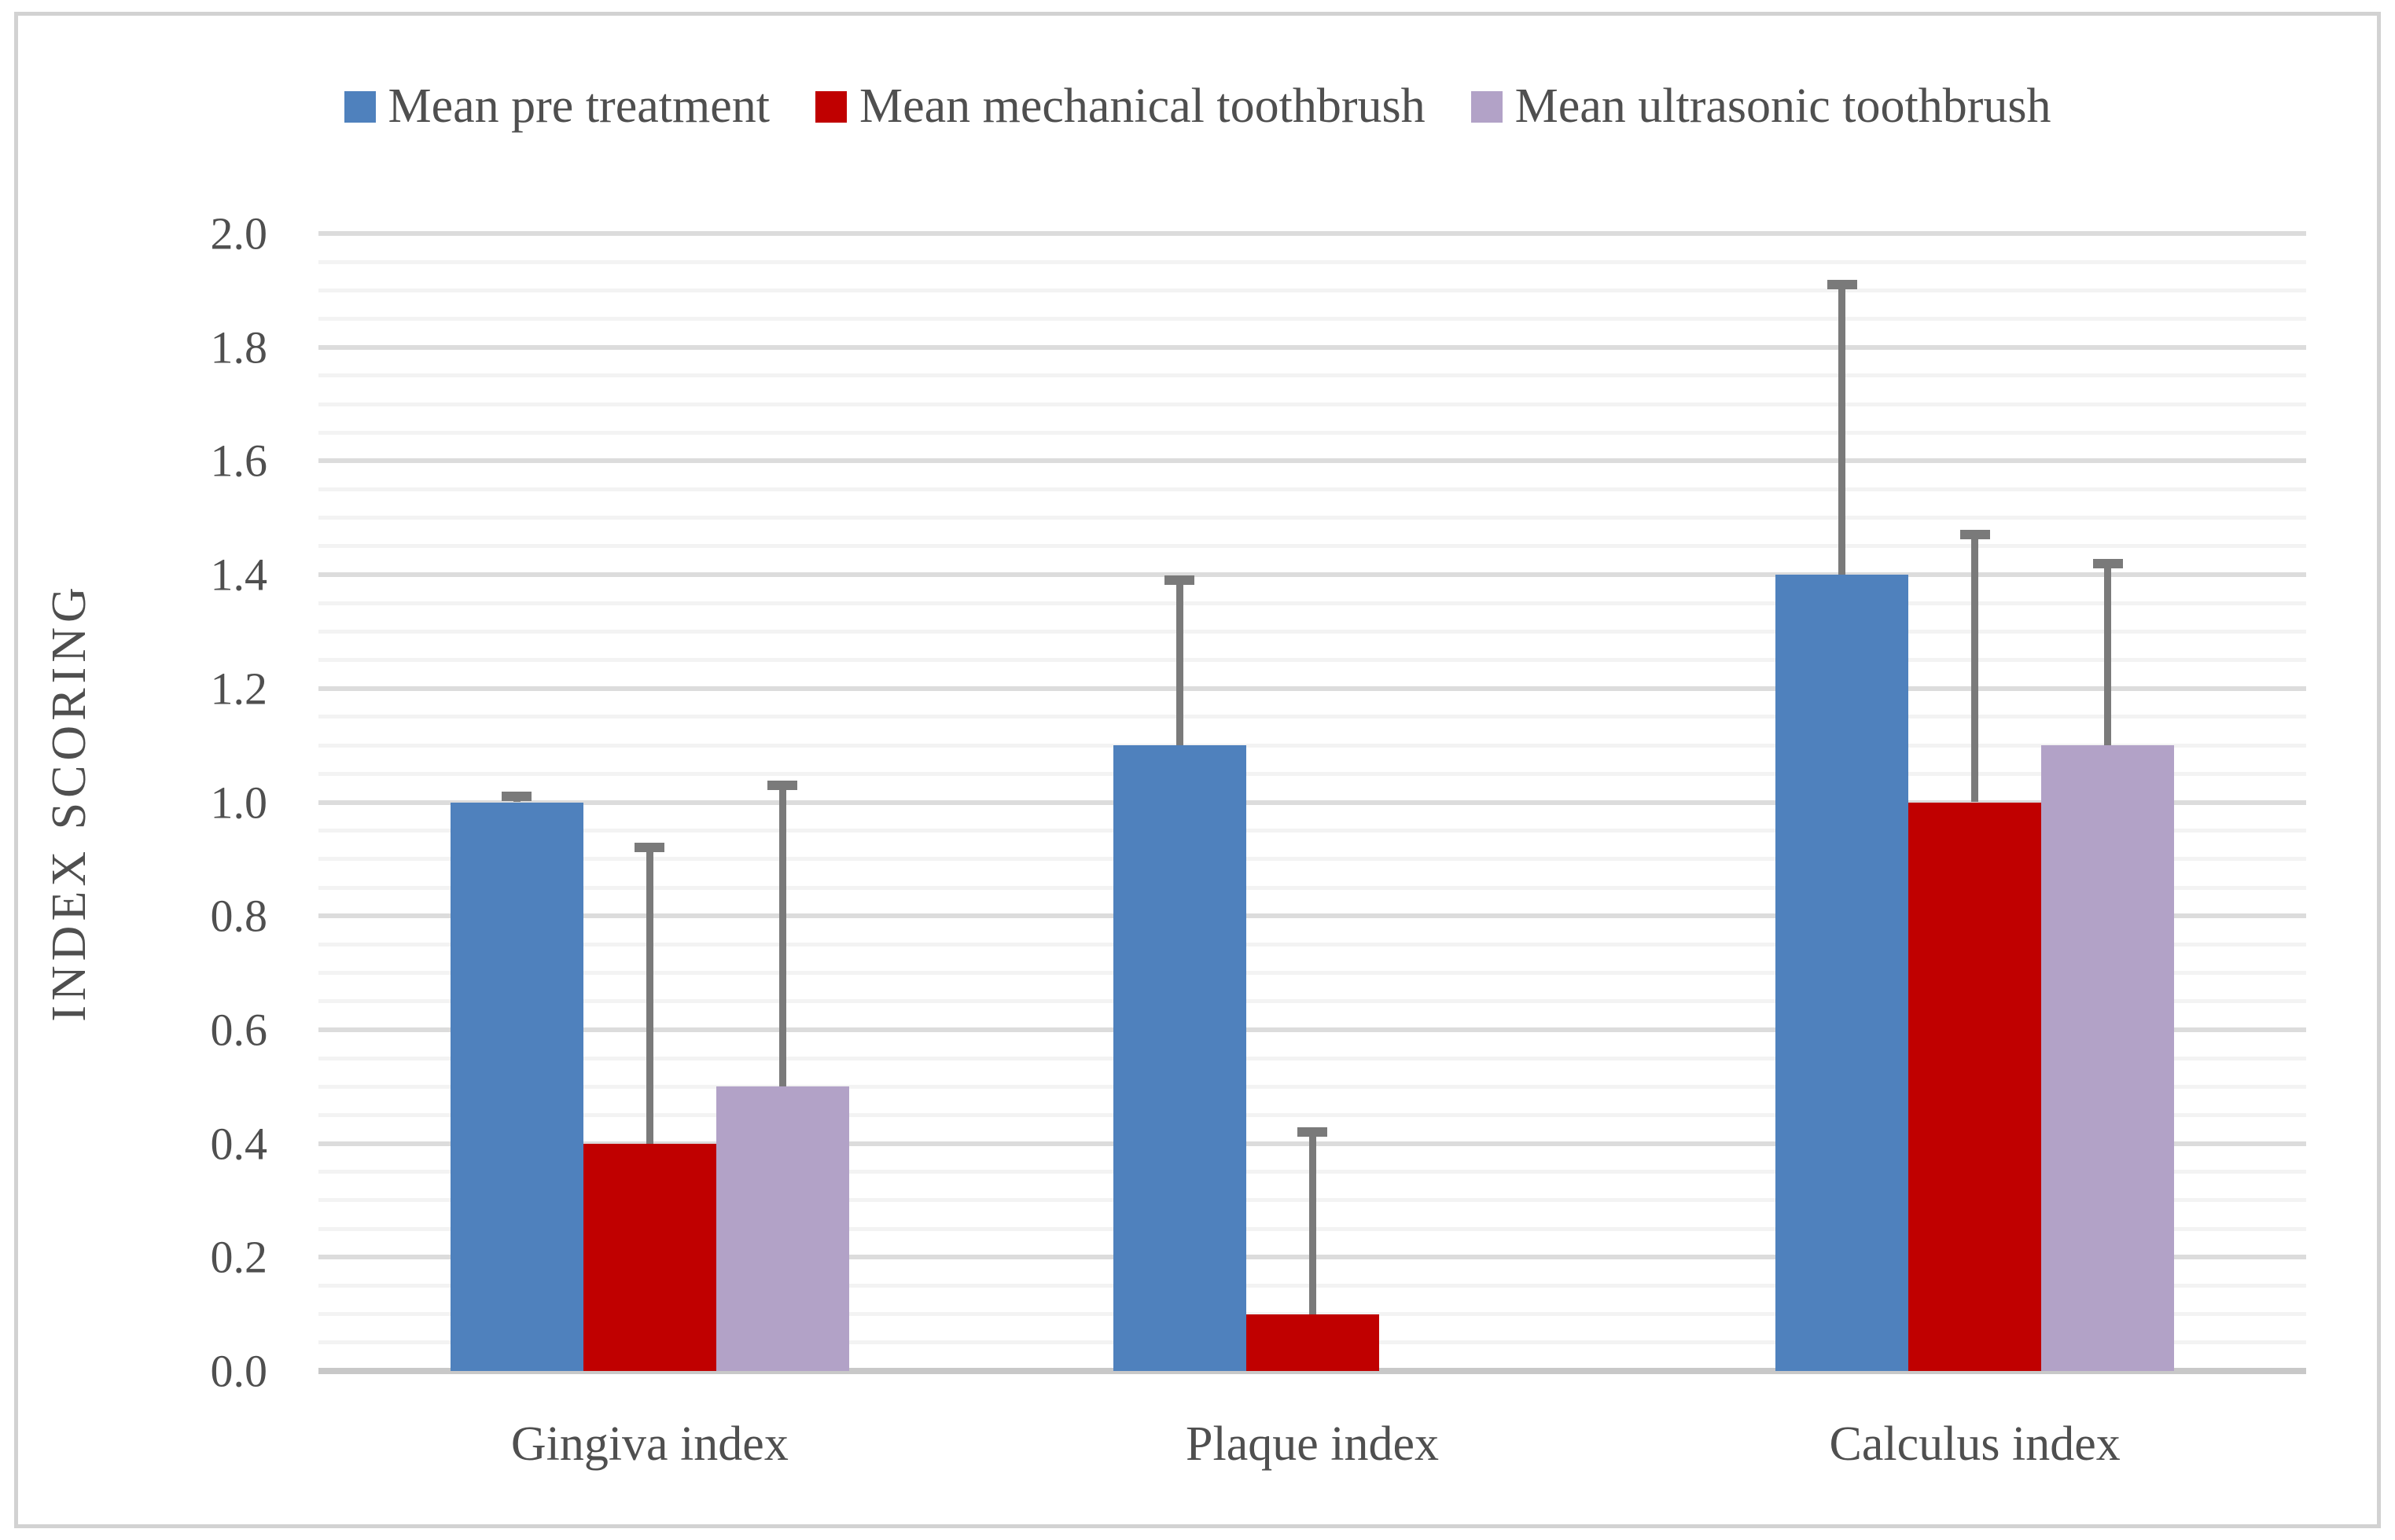  What do you see at coordinates (1975, 1444) in the screenshot?
I see `x-category-label: Calculus index` at bounding box center [1975, 1444].